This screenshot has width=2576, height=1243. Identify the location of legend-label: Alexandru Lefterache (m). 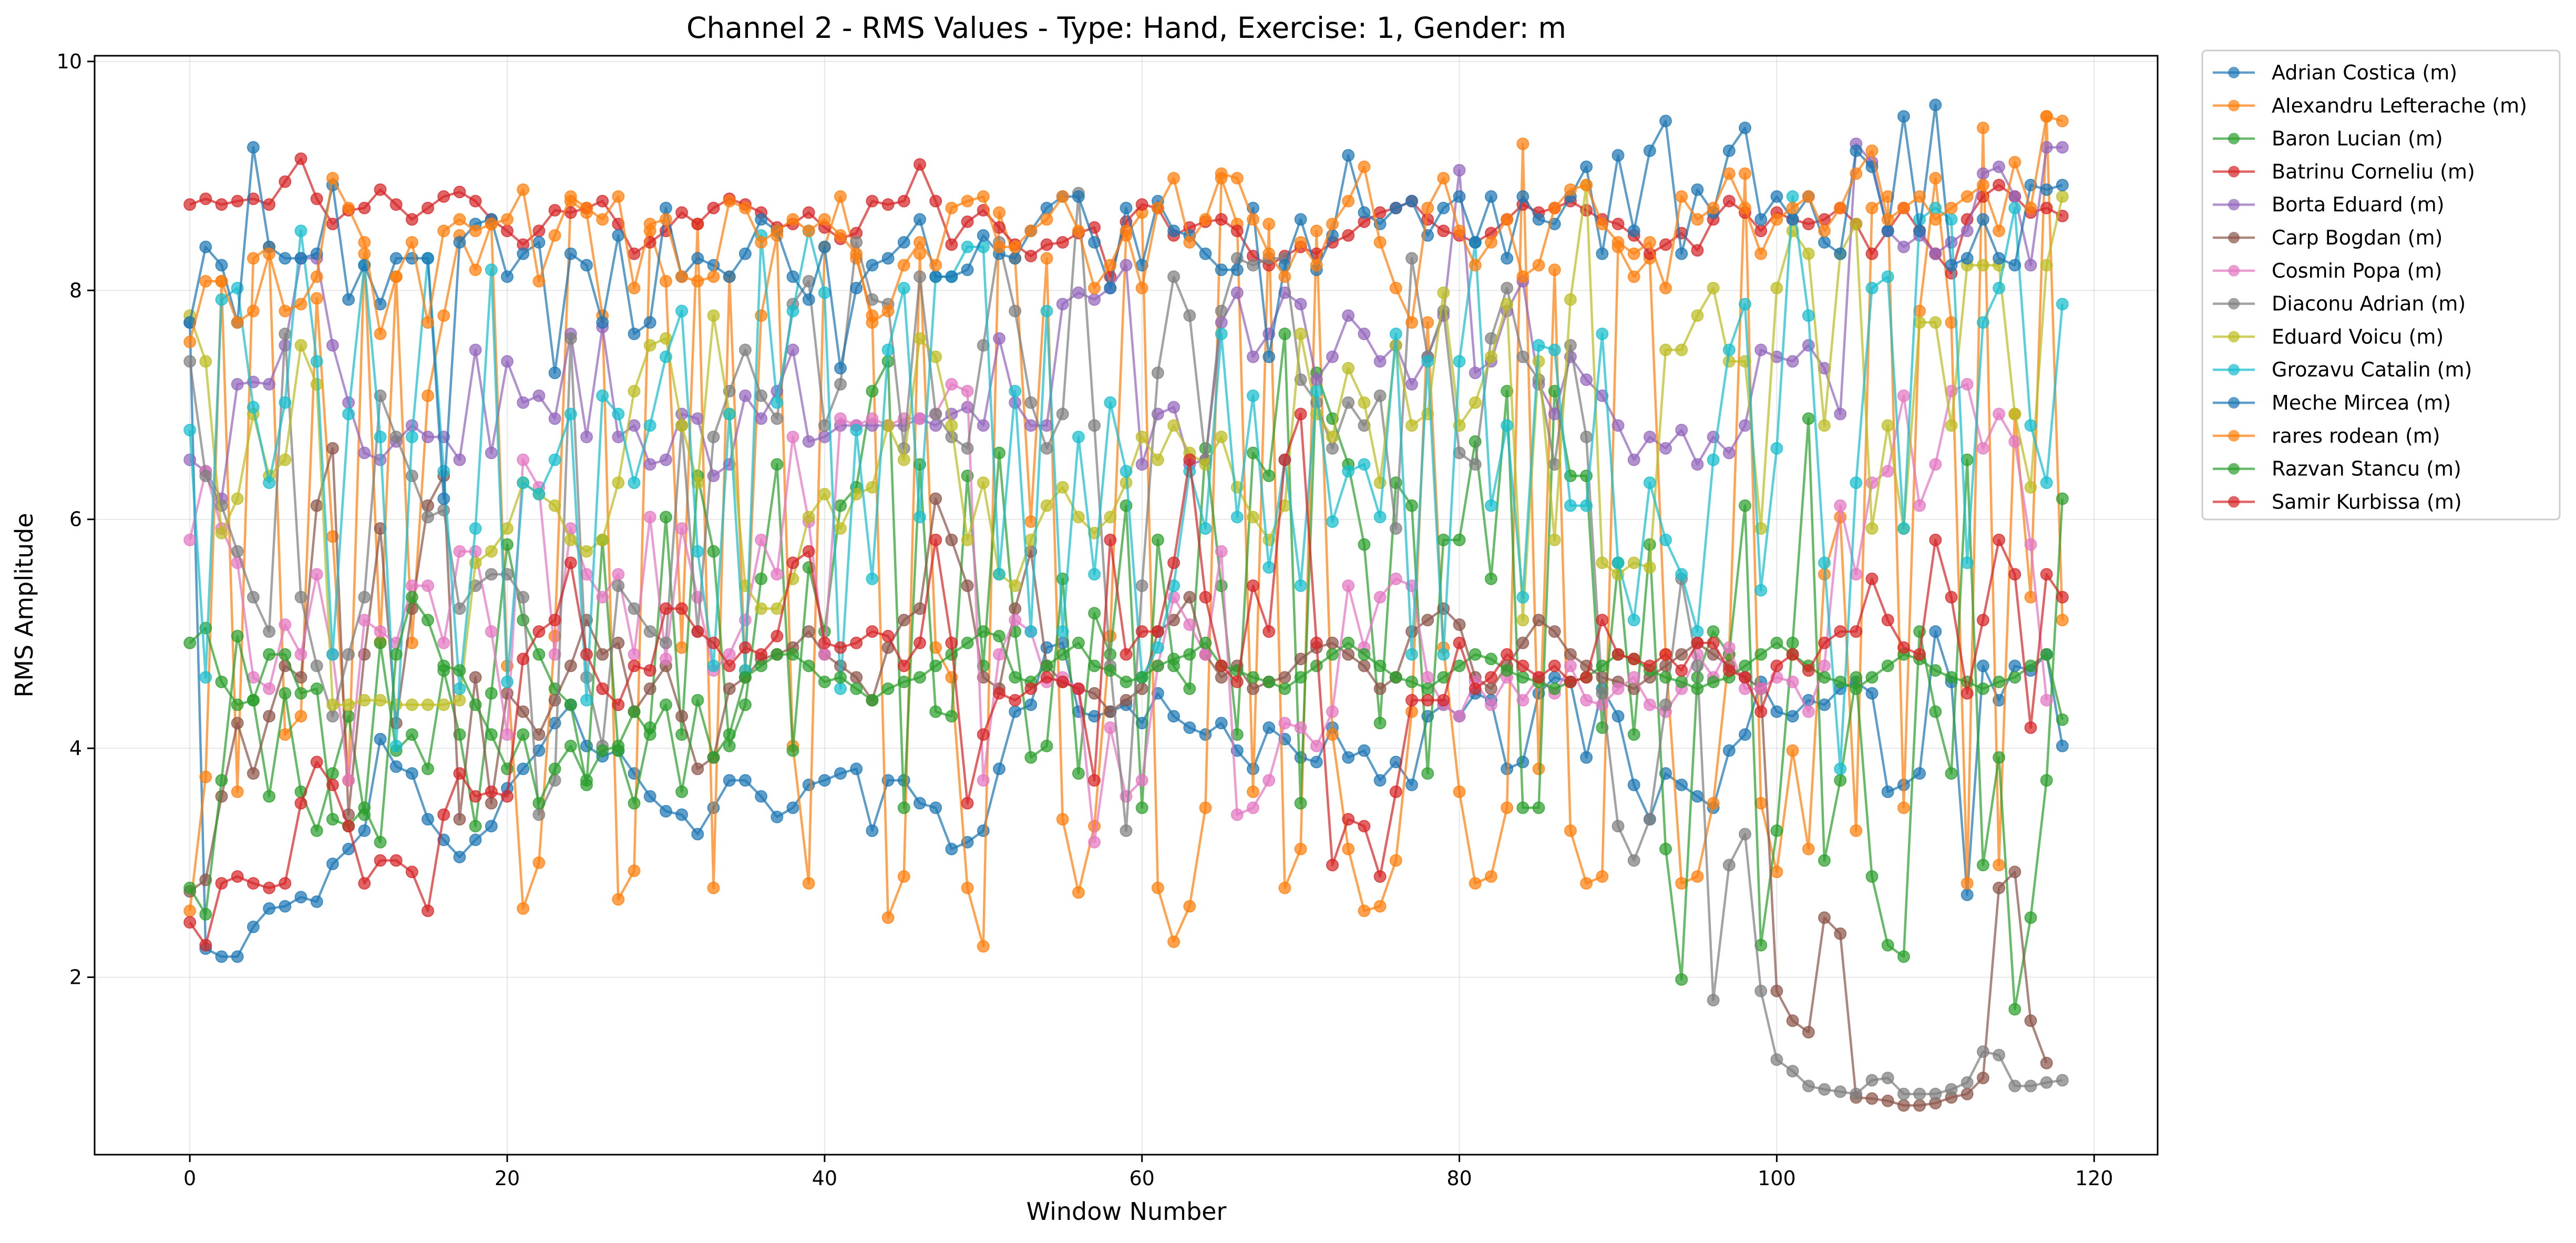
(2399, 106).